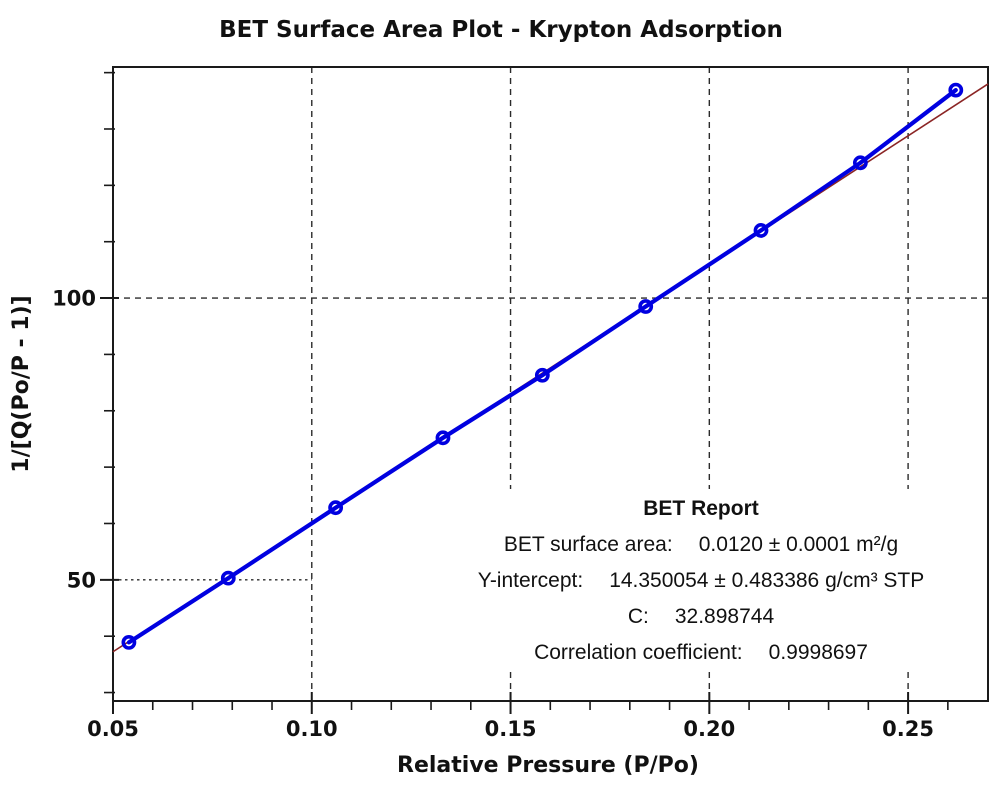 The width and height of the screenshot is (1000, 792). I want to click on report-row: Correlation coefficient: 0.9998697, so click(700, 653).